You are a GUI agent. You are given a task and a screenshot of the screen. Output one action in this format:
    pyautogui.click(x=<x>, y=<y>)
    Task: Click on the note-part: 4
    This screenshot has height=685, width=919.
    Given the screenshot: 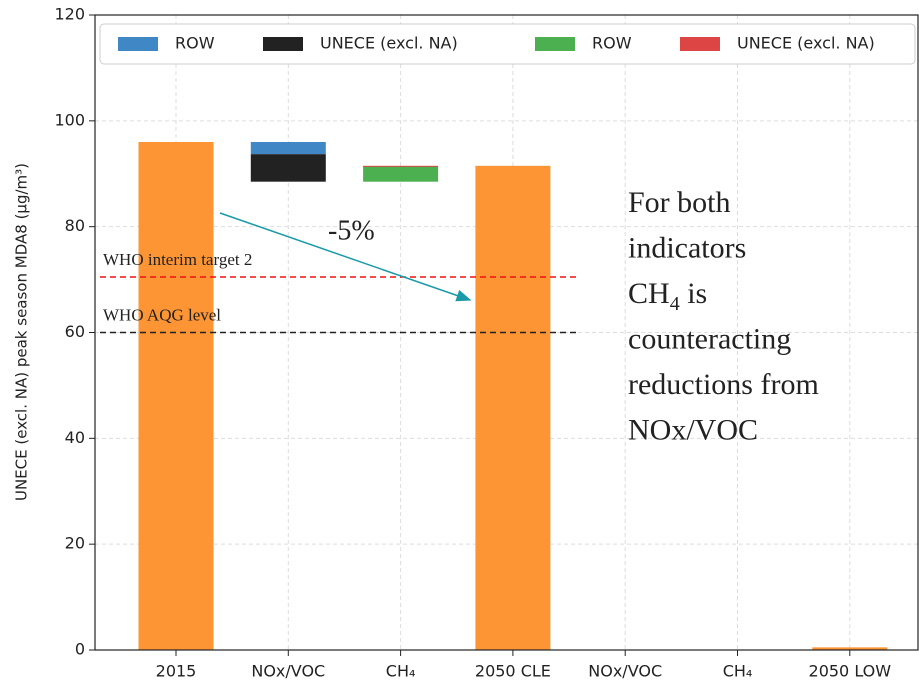 What is the action you would take?
    pyautogui.click(x=675, y=304)
    